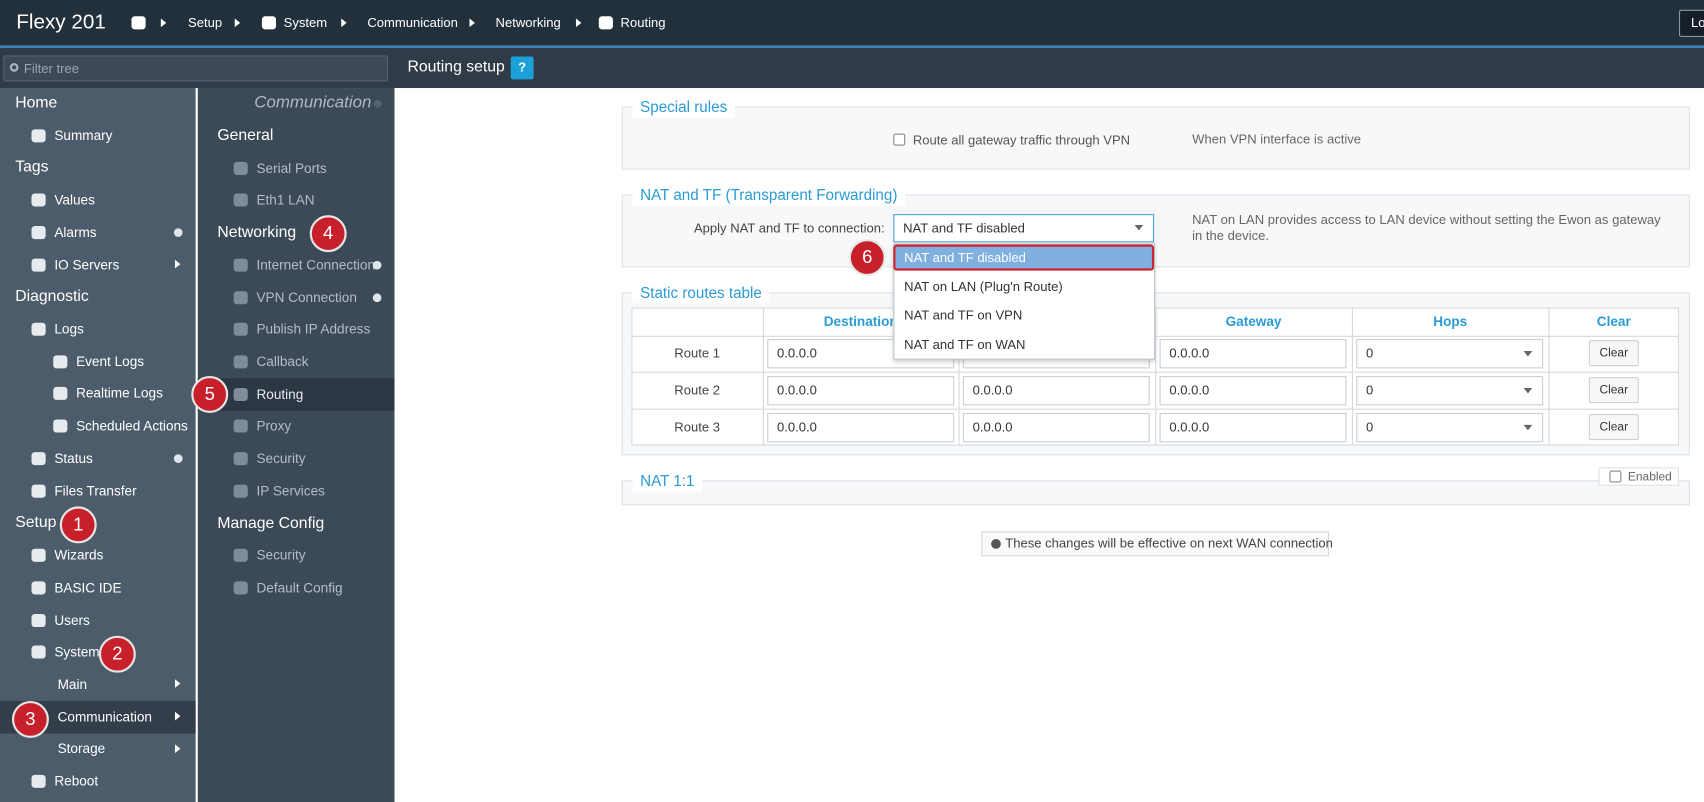  Describe the element at coordinates (697, 390) in the screenshot. I see `row-label: Route 2` at that location.